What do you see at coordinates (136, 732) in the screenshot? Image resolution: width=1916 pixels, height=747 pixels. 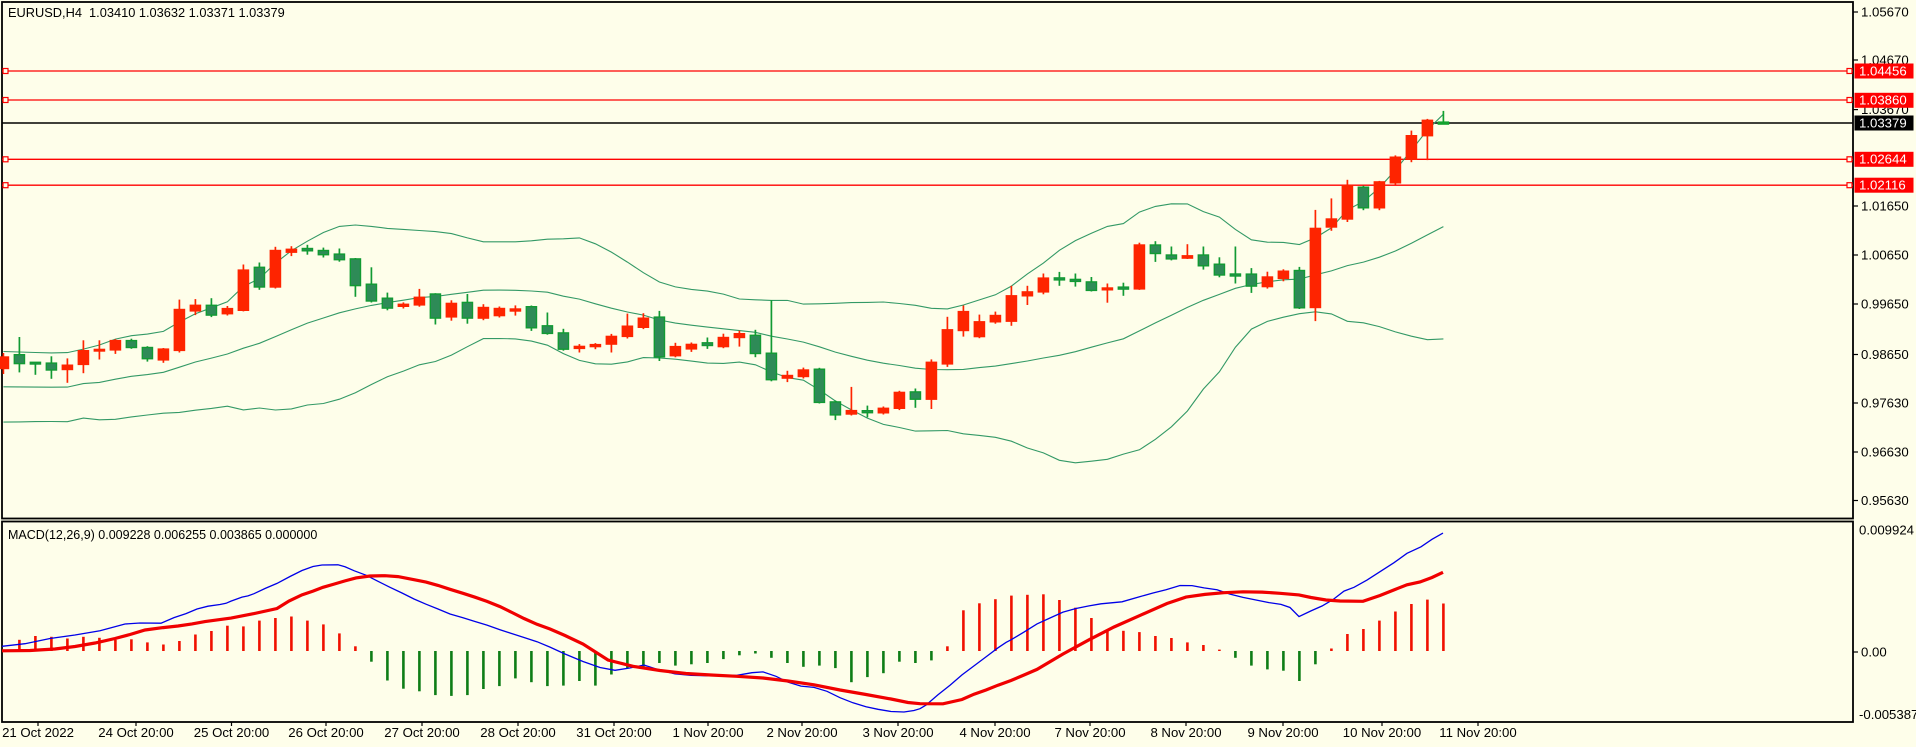 I see `svg-text: 24 Oct 20:00` at bounding box center [136, 732].